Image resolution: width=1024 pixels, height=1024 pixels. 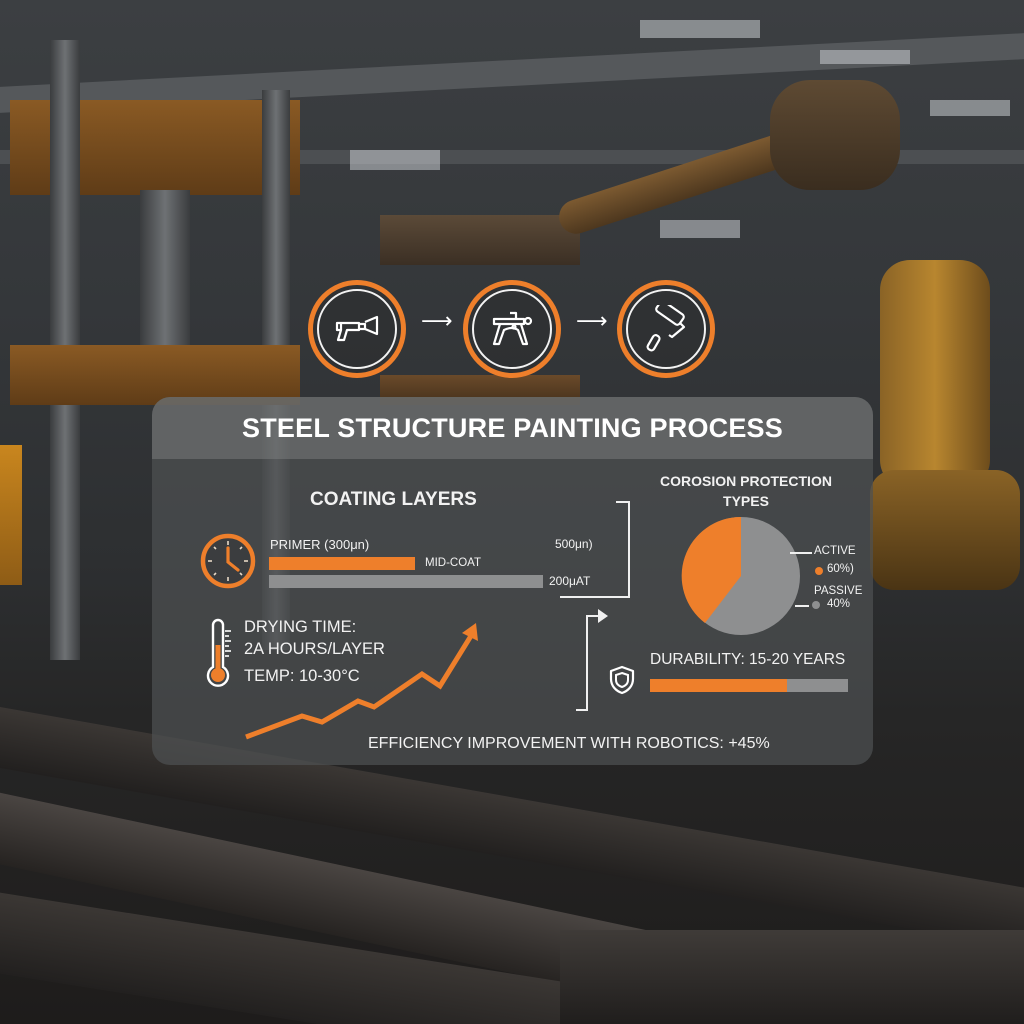 I want to click on step-sandblast, so click(x=357, y=329).